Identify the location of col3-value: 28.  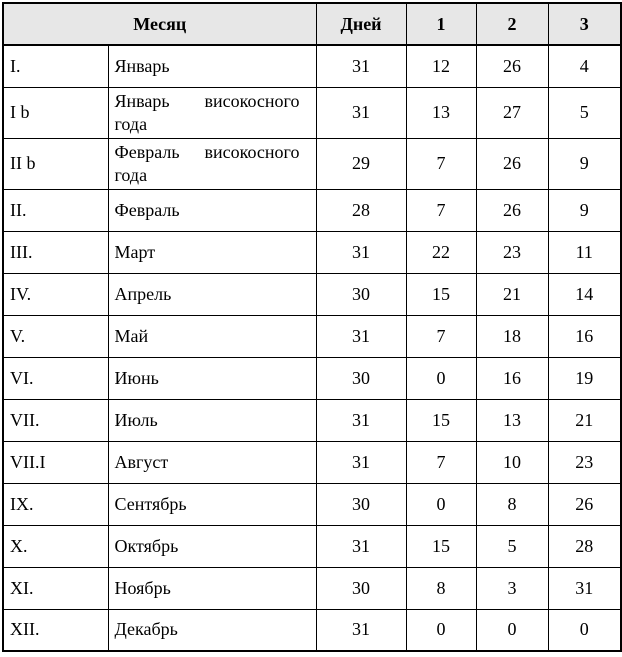
(584, 546).